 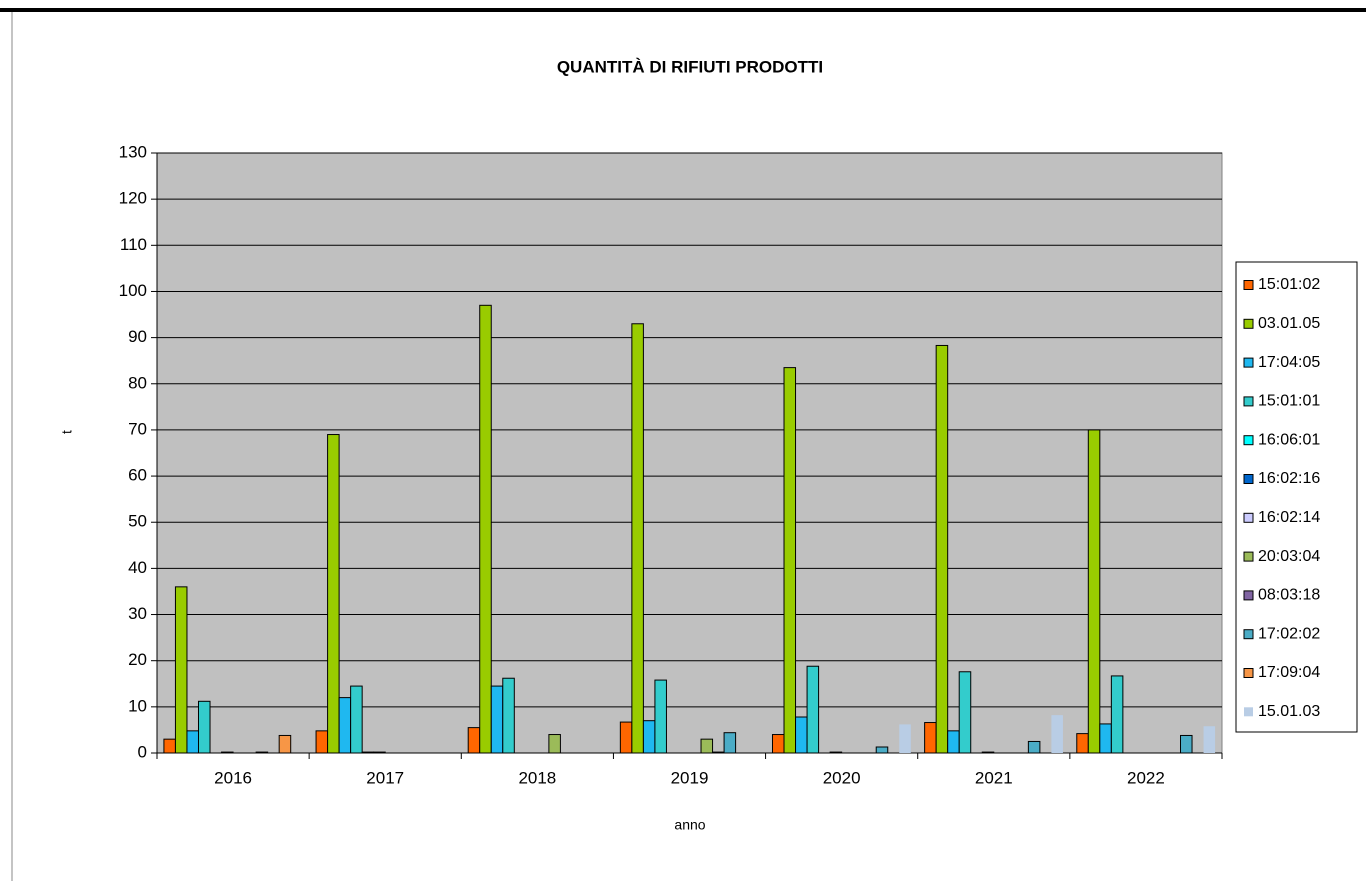 I want to click on y-tick-label: 50, so click(x=137, y=521).